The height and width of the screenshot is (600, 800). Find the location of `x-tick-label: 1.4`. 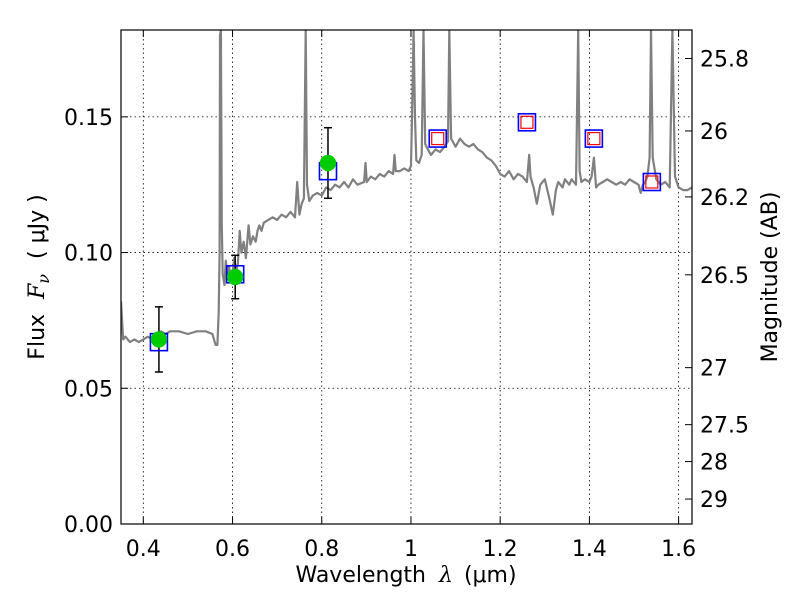

x-tick-label: 1.4 is located at coordinates (589, 549).